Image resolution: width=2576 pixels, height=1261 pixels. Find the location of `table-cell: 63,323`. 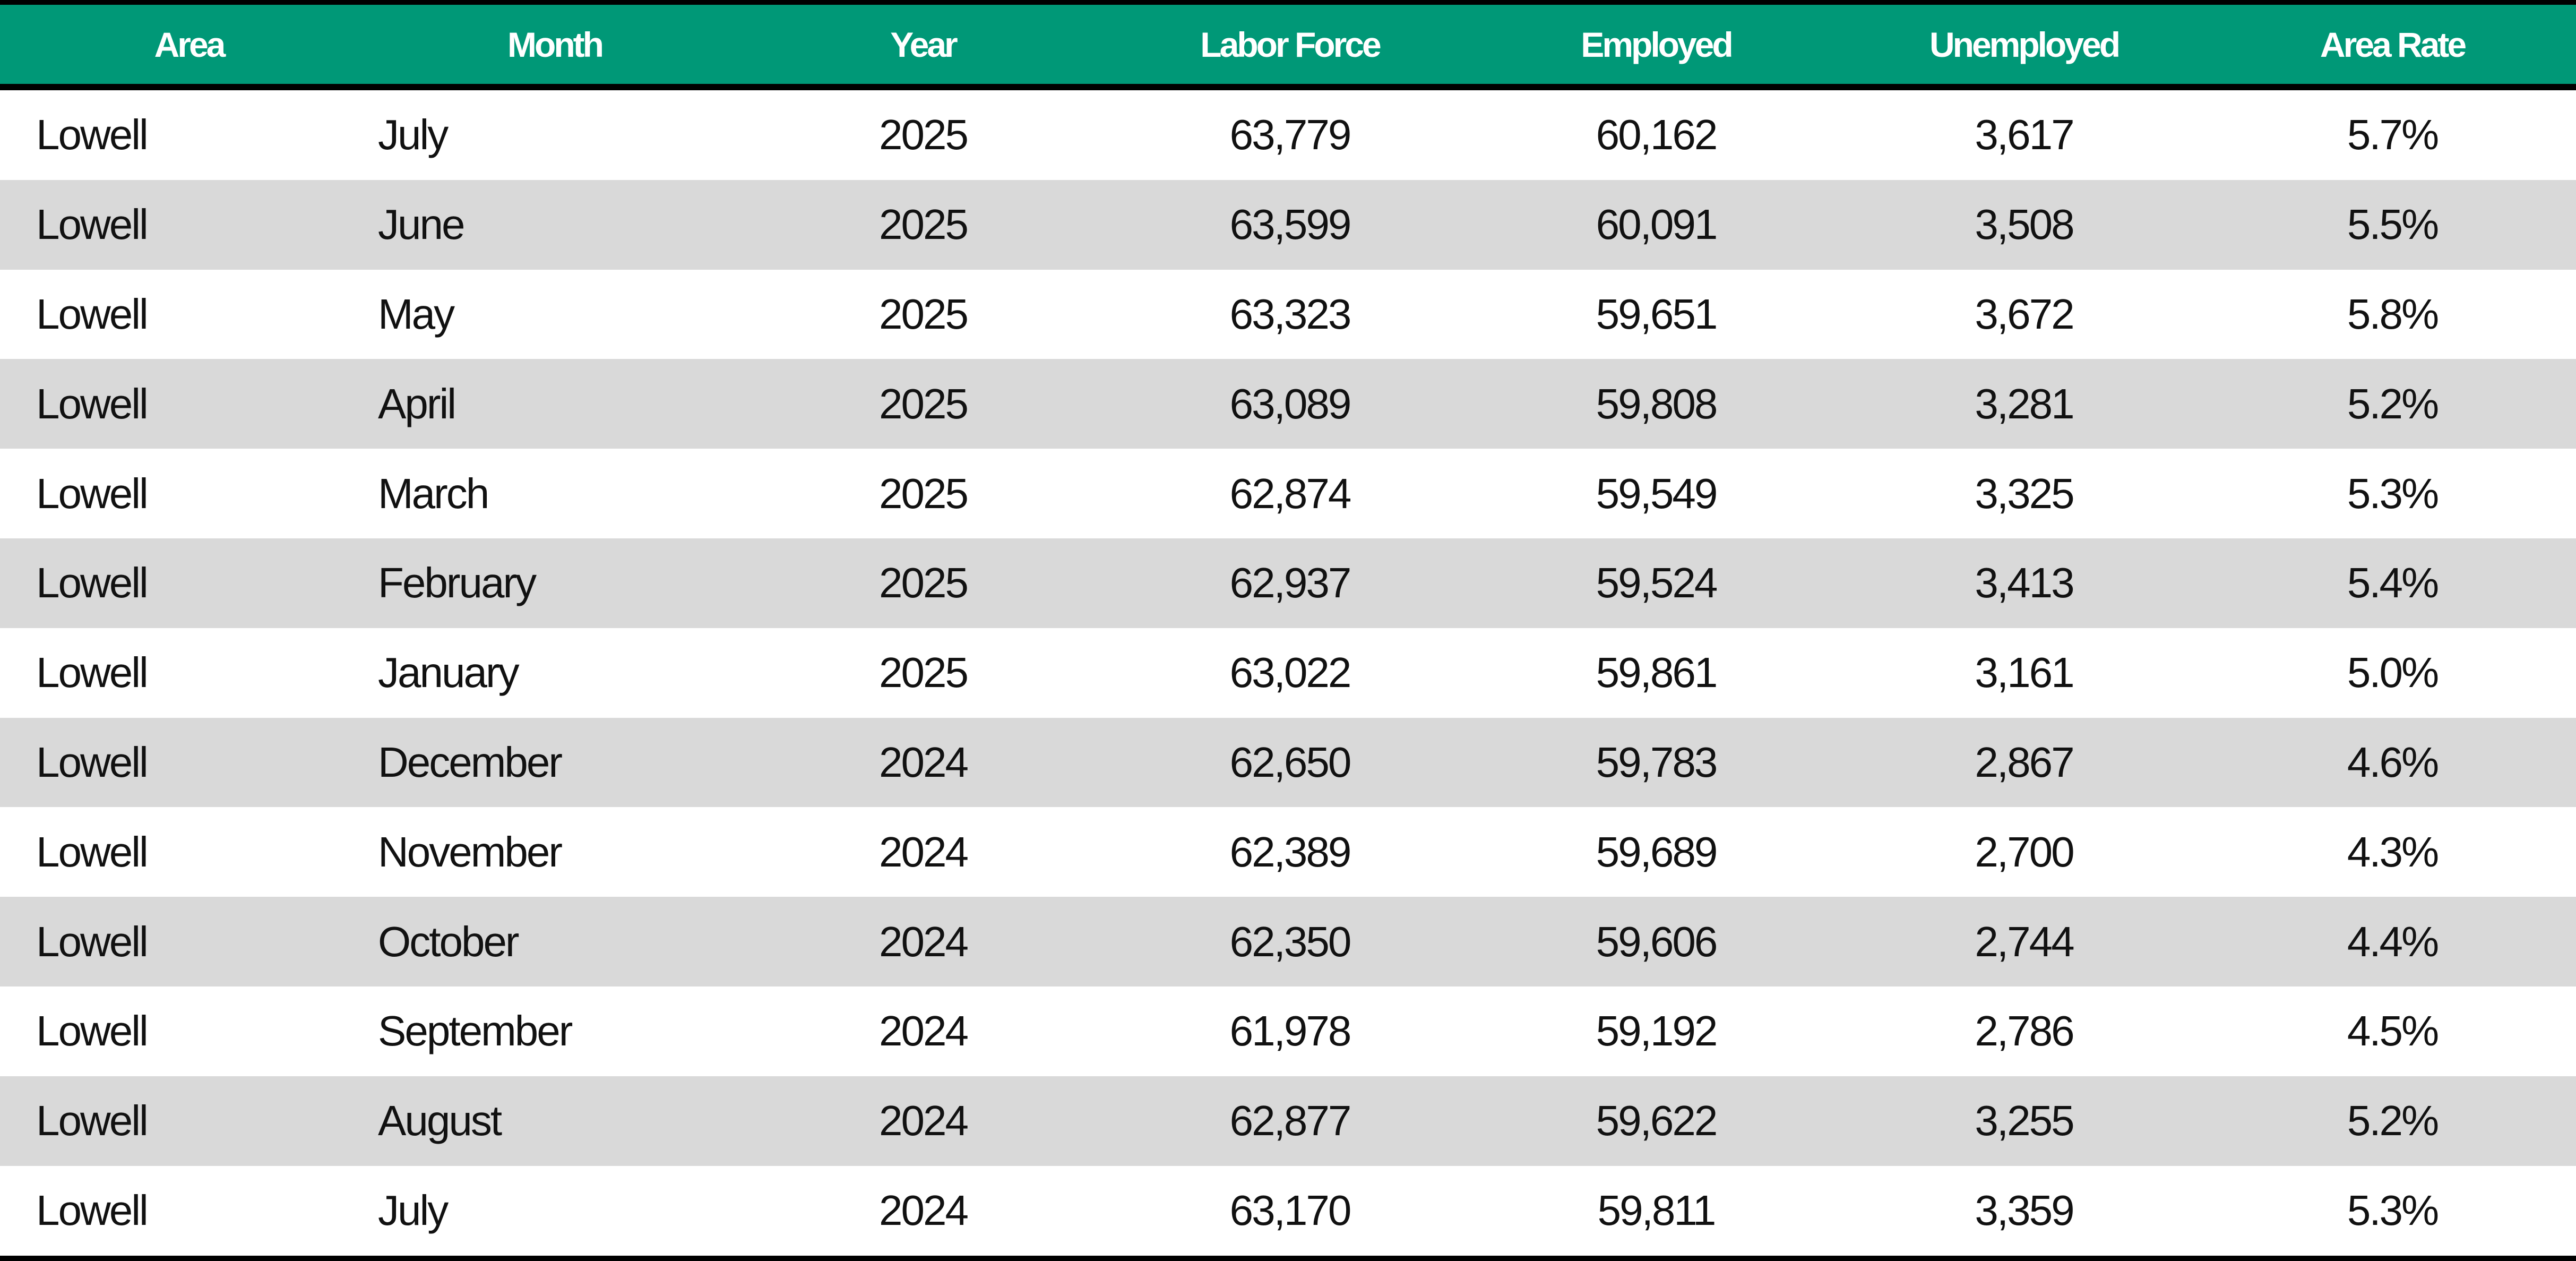

table-cell: 63,323 is located at coordinates (1291, 314).